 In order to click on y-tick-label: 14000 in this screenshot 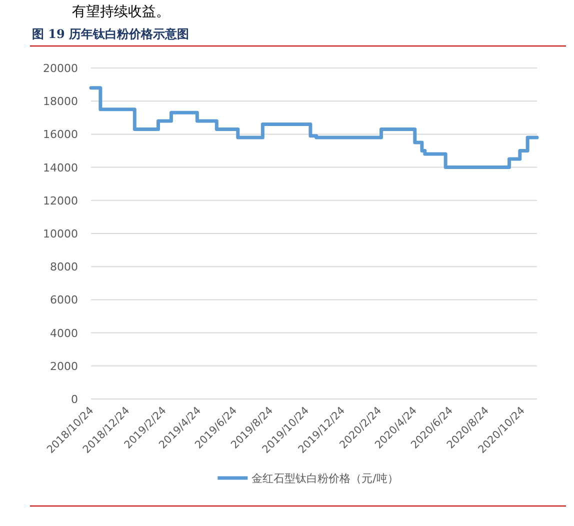, I will do `click(60, 167)`.